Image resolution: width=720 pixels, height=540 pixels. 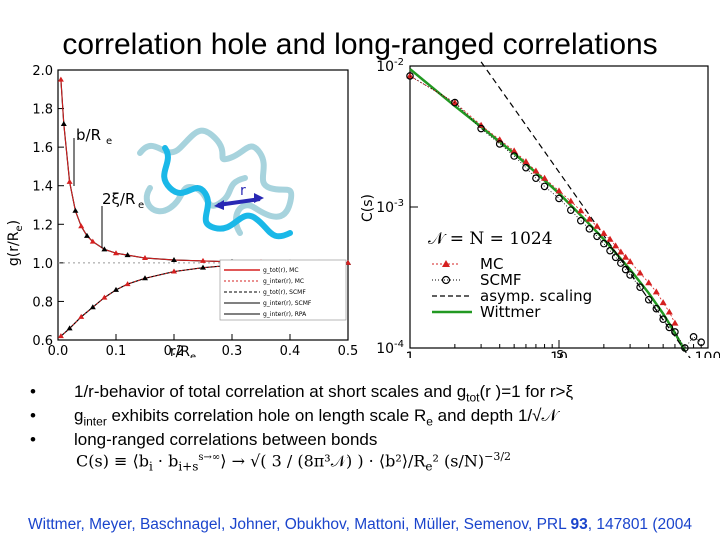 What do you see at coordinates (491, 264) in the screenshot?
I see `legend-mc: MC` at bounding box center [491, 264].